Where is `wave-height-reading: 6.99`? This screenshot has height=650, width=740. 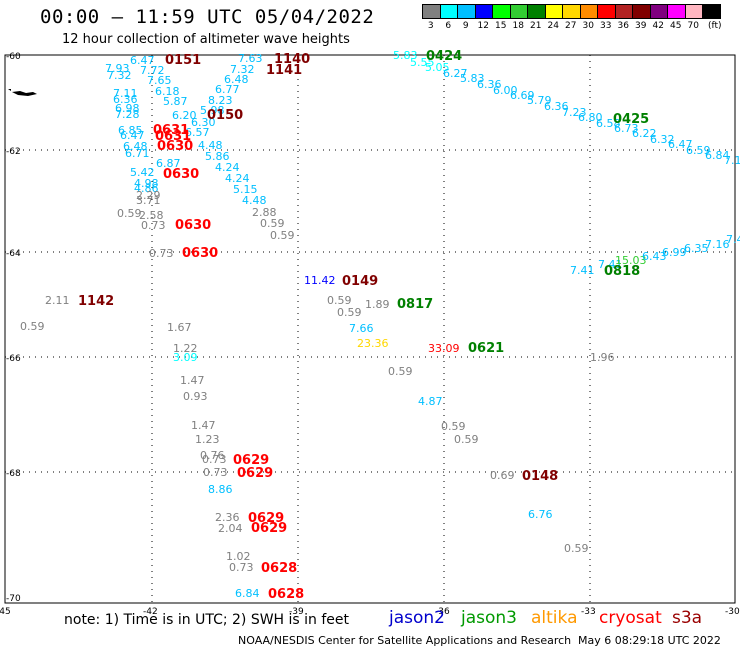
wave-height-reading: 6.99 is located at coordinates (674, 252).